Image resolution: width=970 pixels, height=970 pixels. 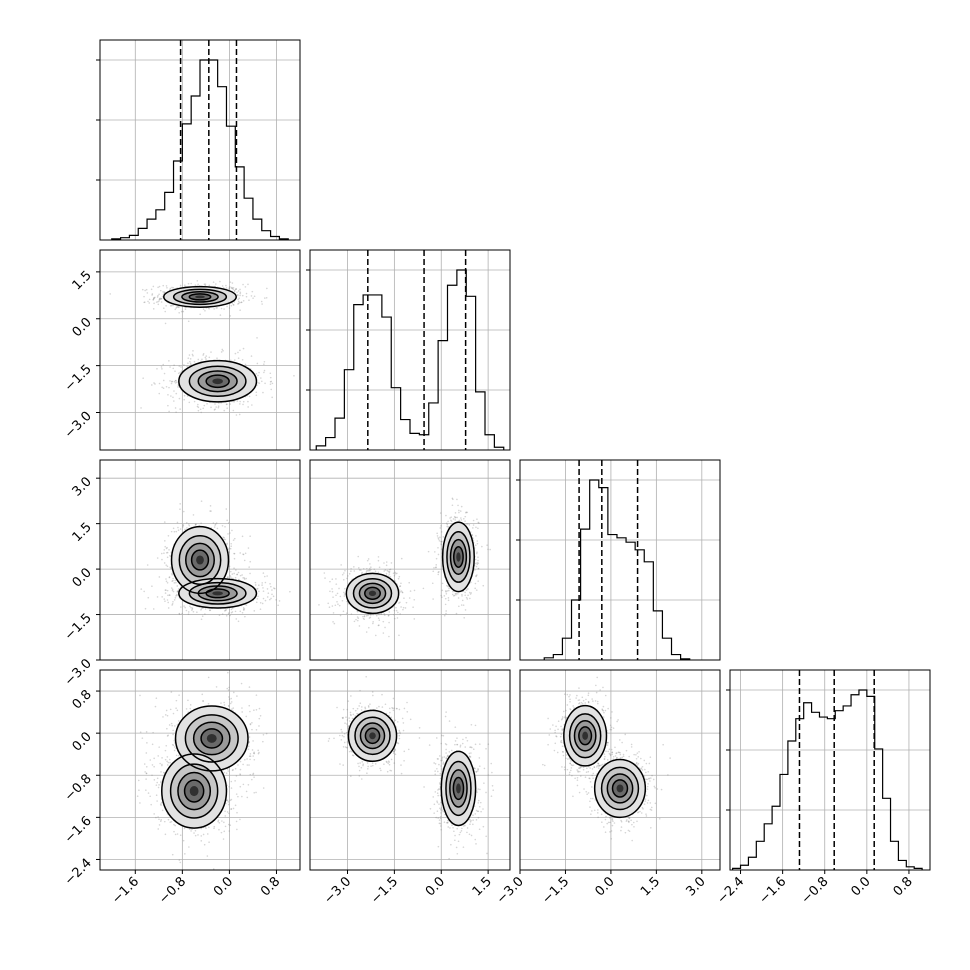 What do you see at coordinates (822, 788) in the screenshot?
I see `histogram-panel-3: −2.4 −1.6 −0.8 0.0 0.8` at bounding box center [822, 788].